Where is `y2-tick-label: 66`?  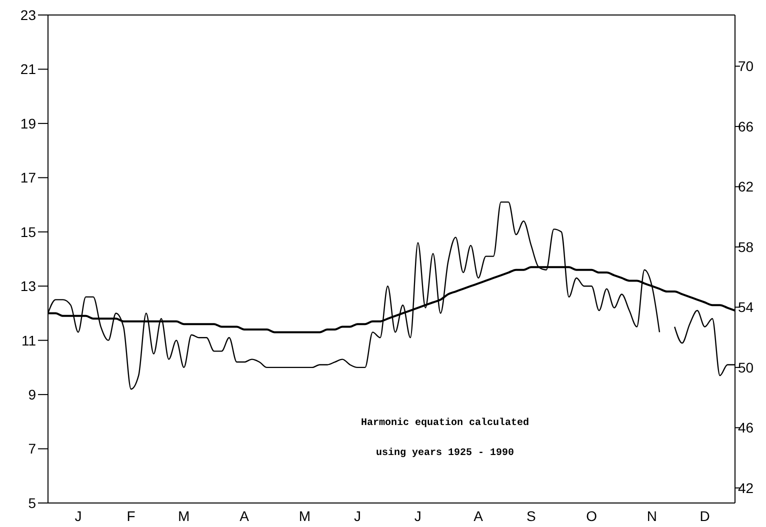 y2-tick-label: 66 is located at coordinates (746, 126).